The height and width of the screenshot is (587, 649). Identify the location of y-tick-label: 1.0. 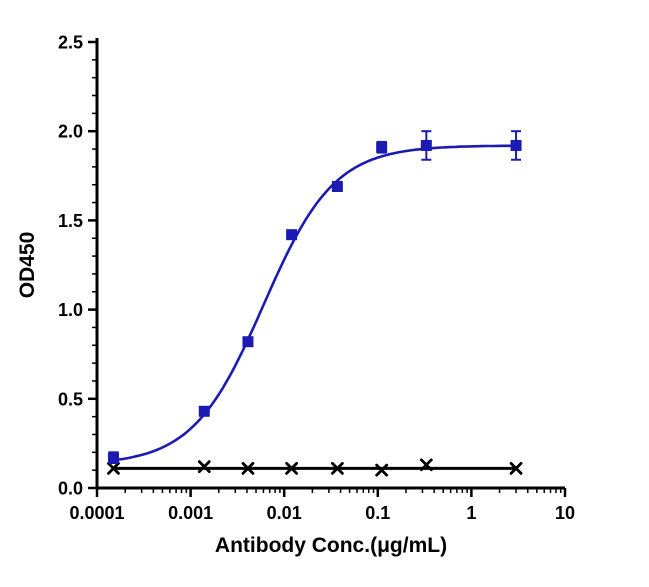
(70, 310).